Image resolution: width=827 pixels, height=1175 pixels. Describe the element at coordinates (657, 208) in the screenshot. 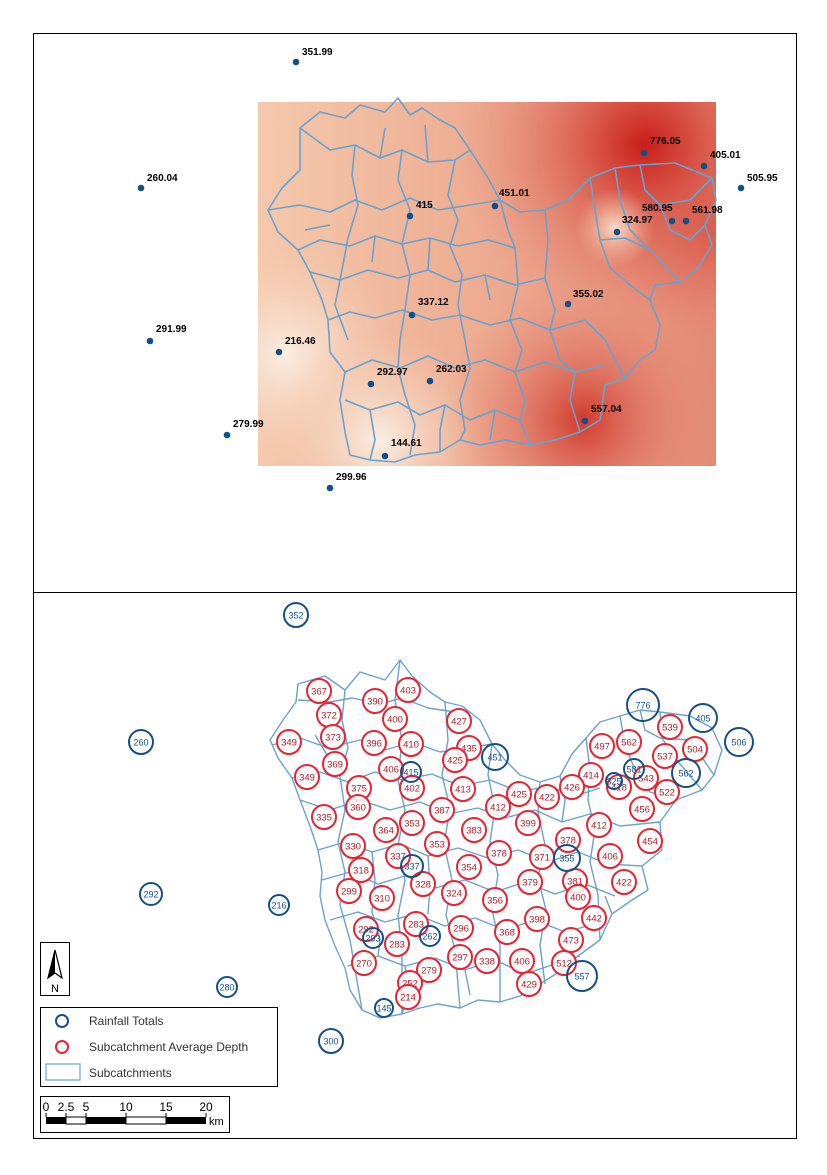

I see `gauge-label: 580.95` at that location.